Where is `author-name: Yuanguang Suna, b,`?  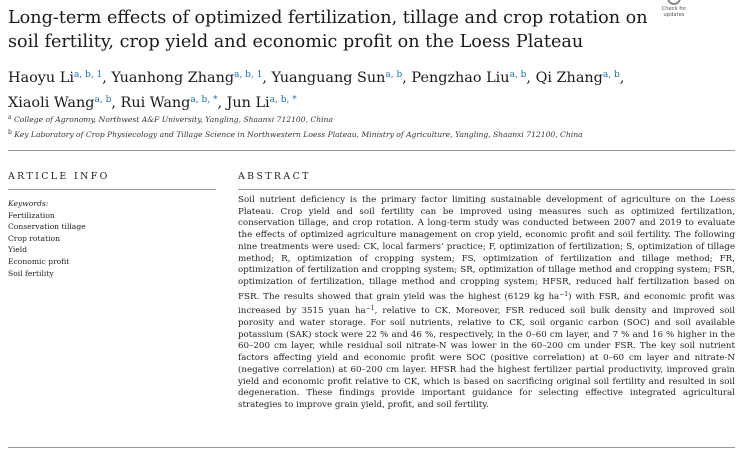 author-name: Yuanguang Suna, b, is located at coordinates (339, 78).